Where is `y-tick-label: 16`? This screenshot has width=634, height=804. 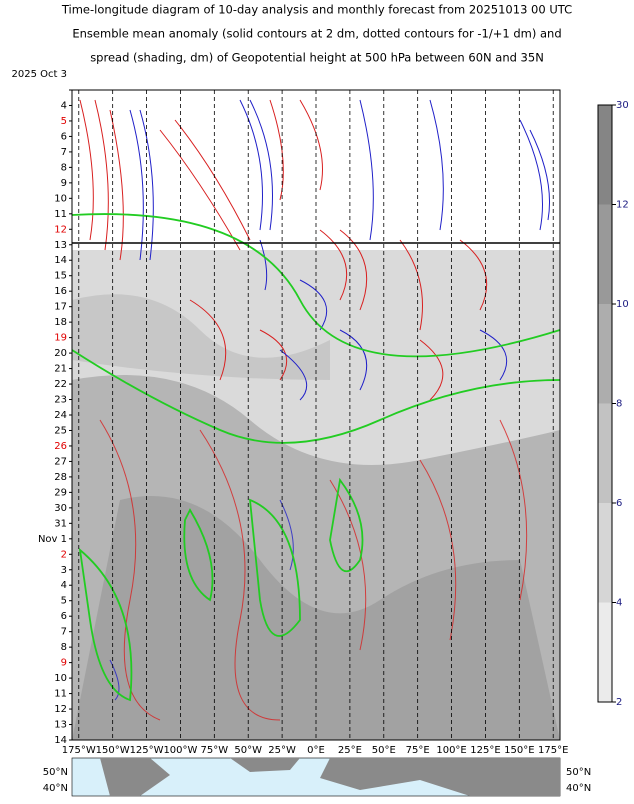 y-tick-label: 16 is located at coordinates (60, 291).